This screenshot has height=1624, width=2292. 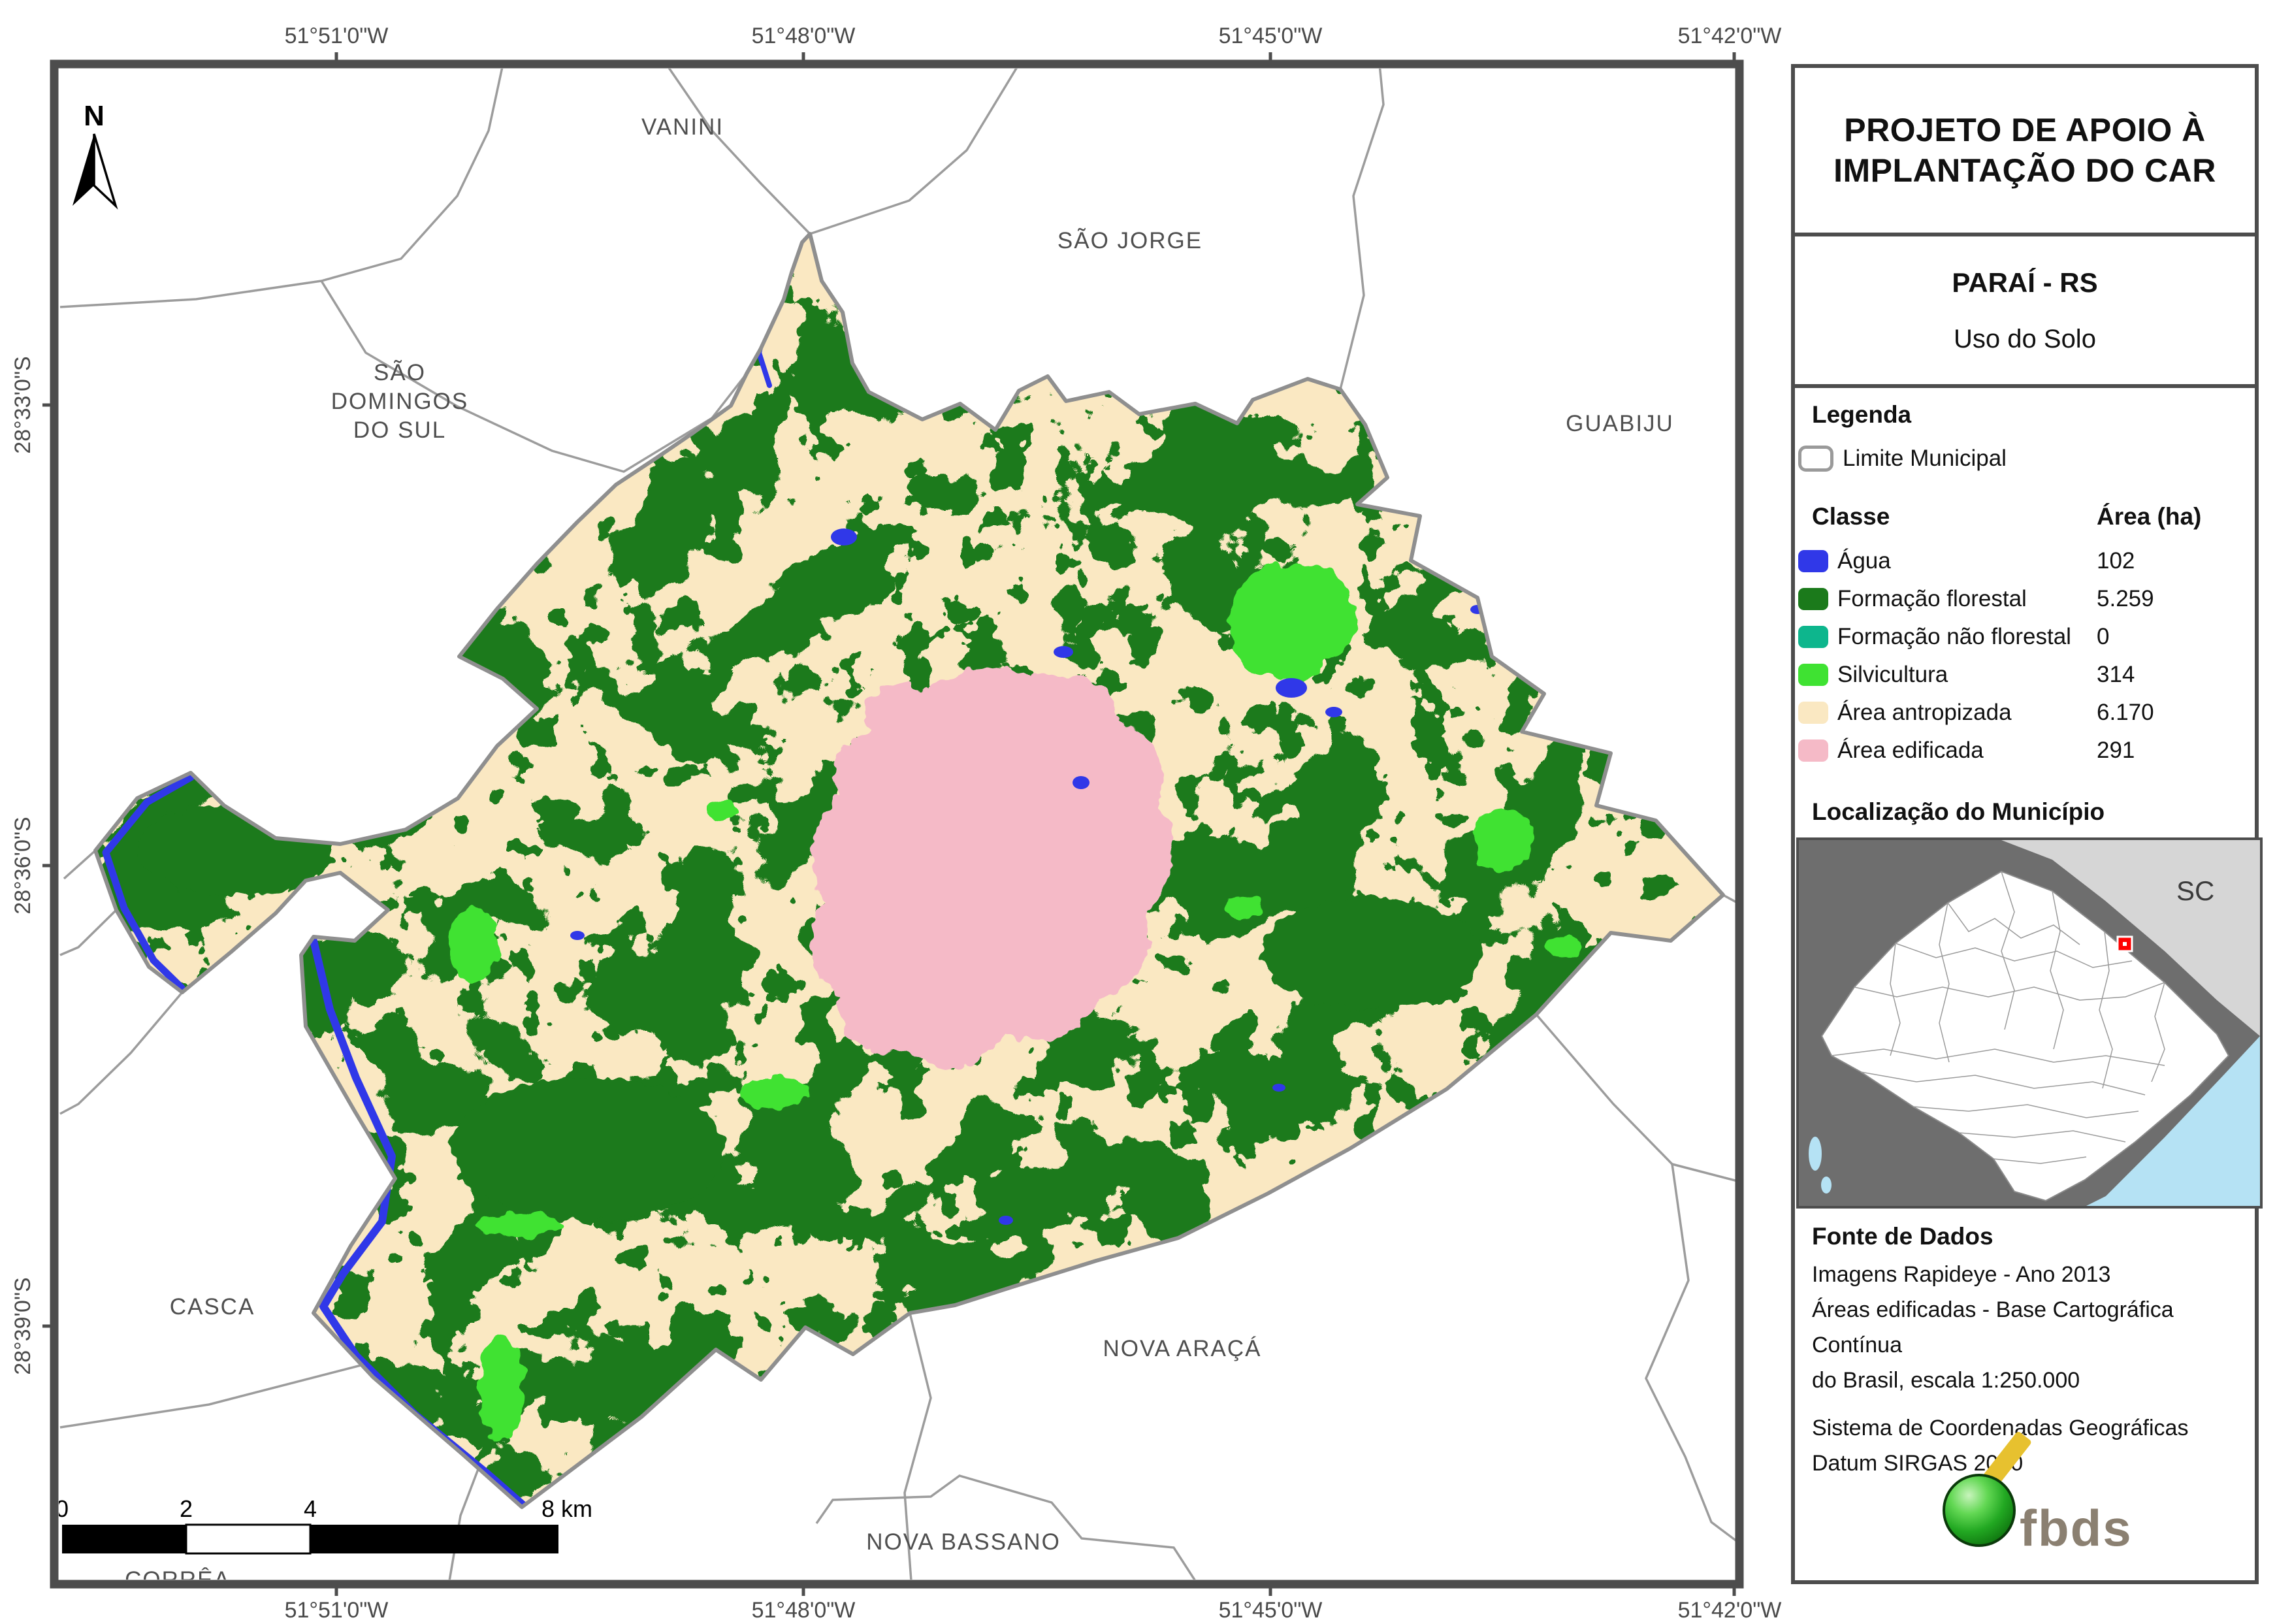 What do you see at coordinates (186, 1508) in the screenshot?
I see `scale-2: 2` at bounding box center [186, 1508].